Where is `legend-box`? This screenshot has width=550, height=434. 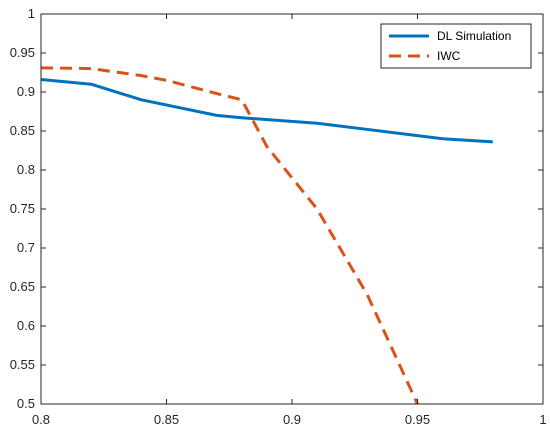 legend-box is located at coordinates (456, 46).